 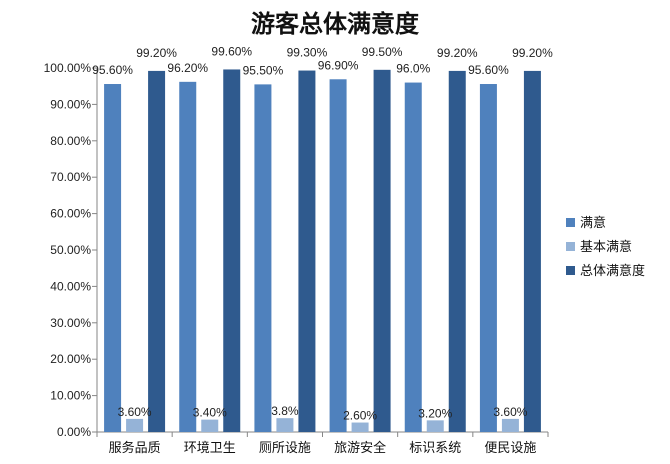 What do you see at coordinates (382, 52) in the screenshot?
I see `data-label: 99.50%` at bounding box center [382, 52].